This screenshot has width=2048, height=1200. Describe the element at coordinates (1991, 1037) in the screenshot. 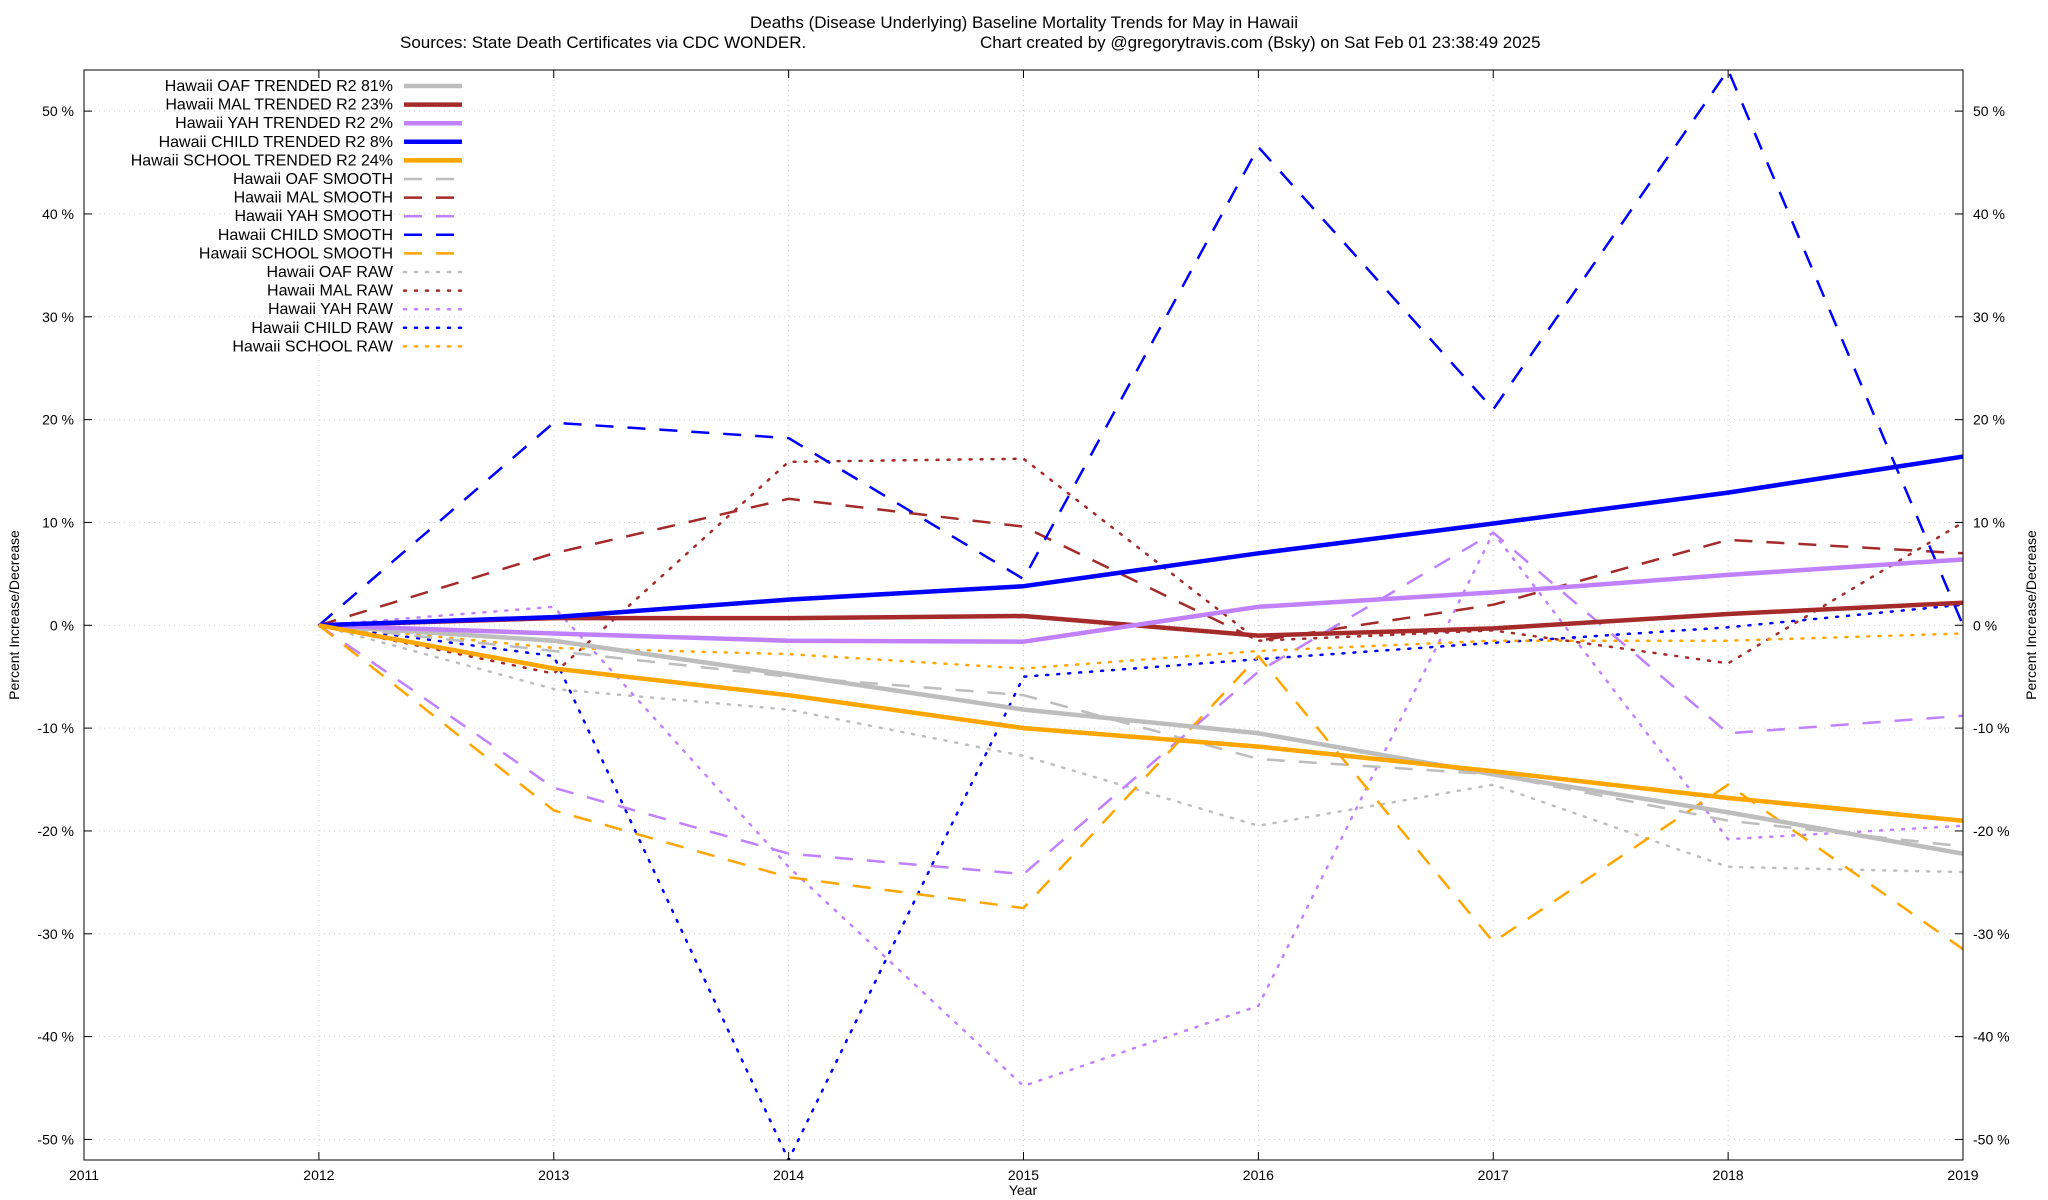

I see `y2-tick-label: -40 %` at that location.